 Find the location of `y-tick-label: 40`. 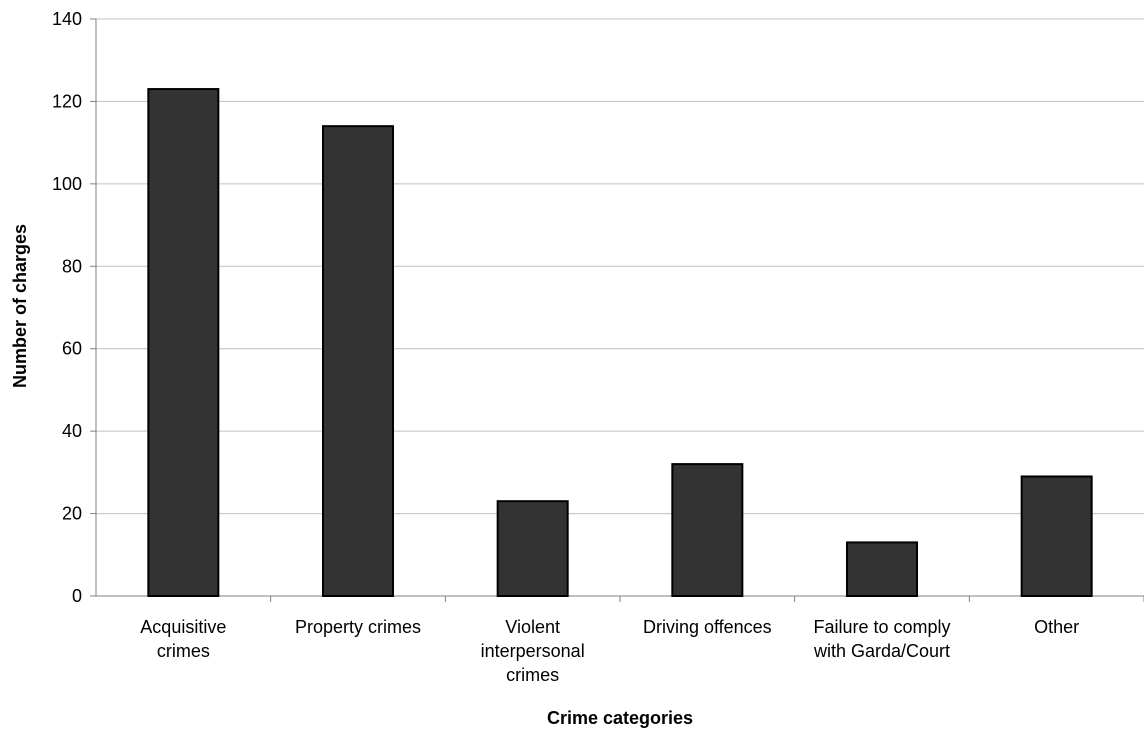

y-tick-label: 40 is located at coordinates (72, 431).